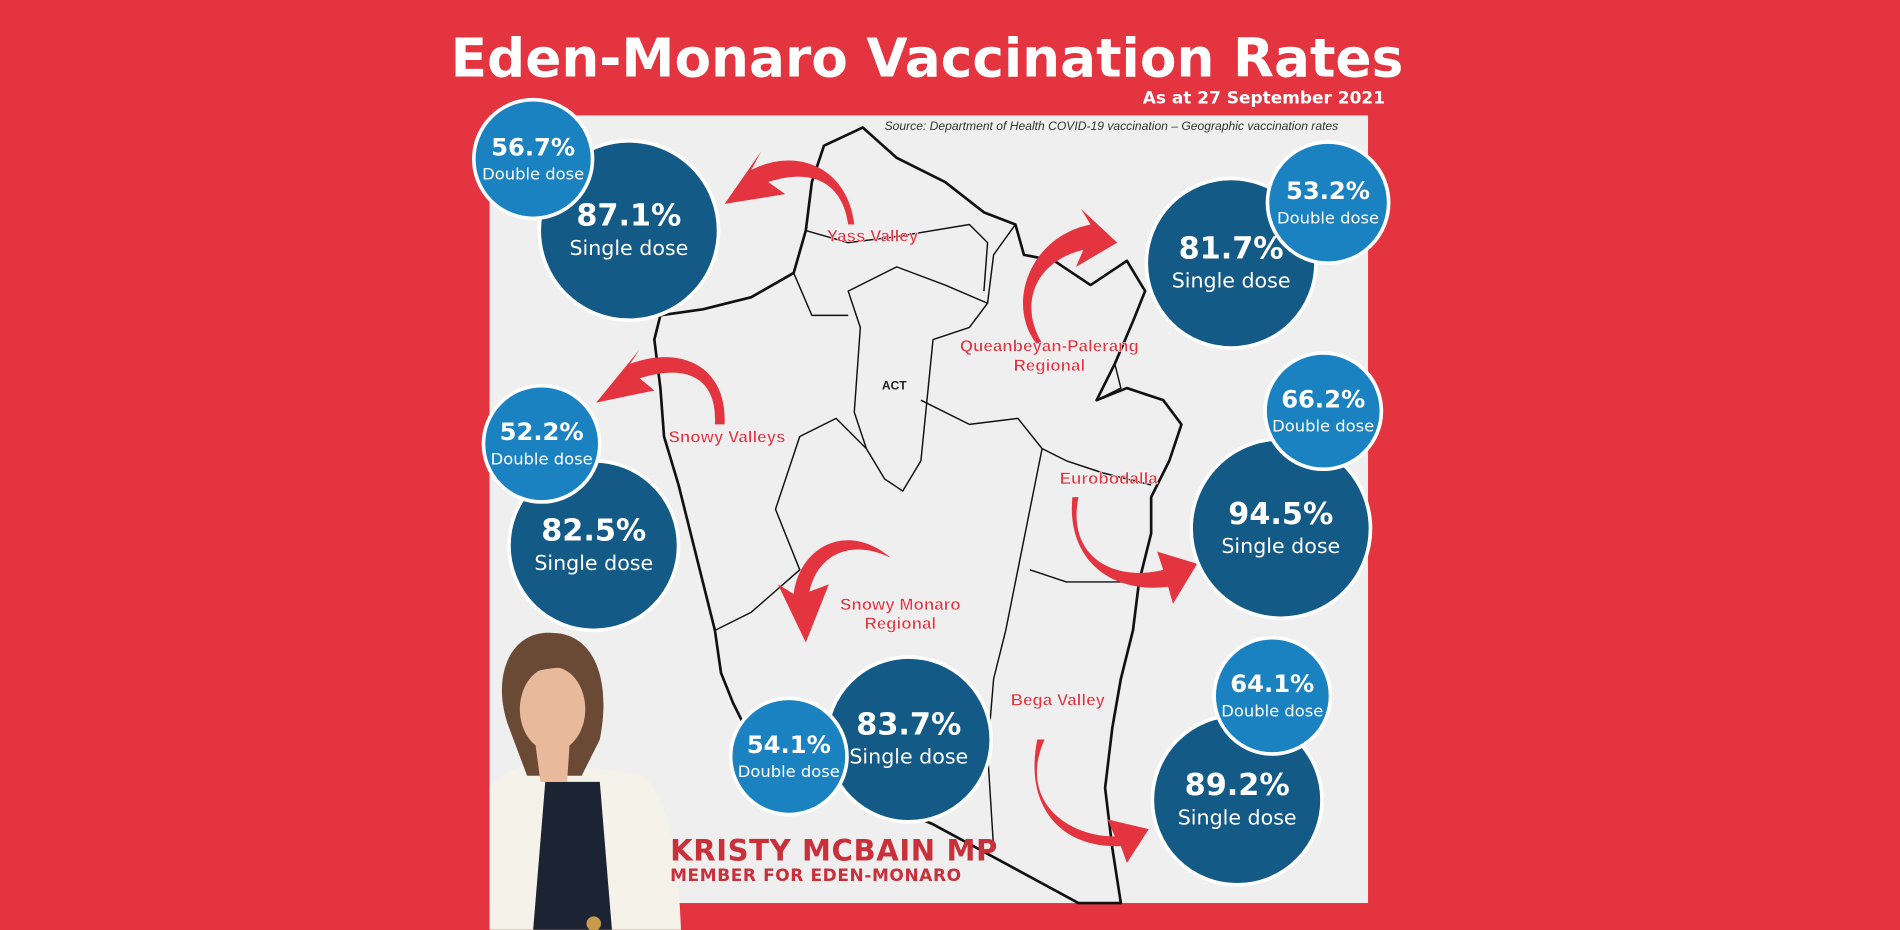 The height and width of the screenshot is (930, 1900). What do you see at coordinates (789, 745) in the screenshot?
I see `double-dose-value: 54.1%` at bounding box center [789, 745].